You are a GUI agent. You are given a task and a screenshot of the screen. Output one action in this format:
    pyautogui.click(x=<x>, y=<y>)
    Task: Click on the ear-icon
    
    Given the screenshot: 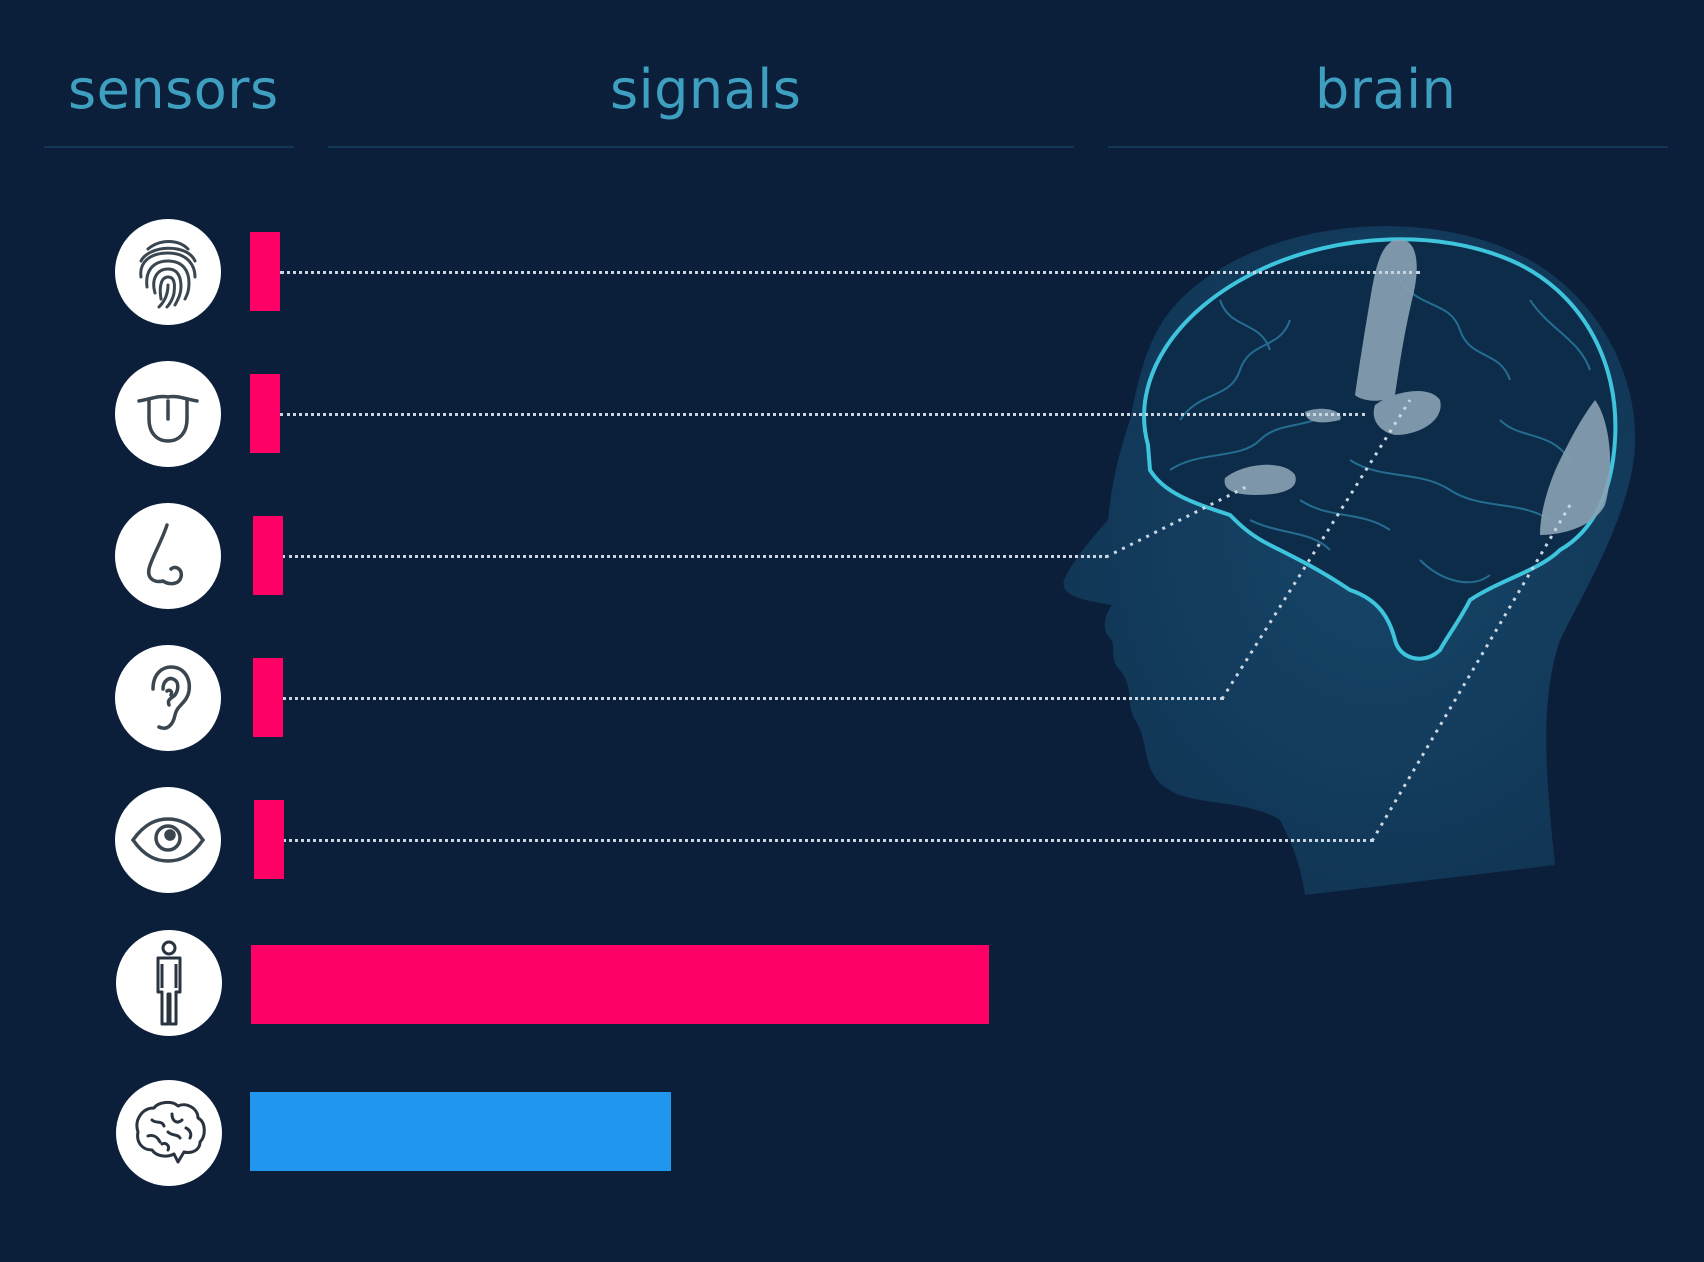 What is the action you would take?
    pyautogui.click(x=168, y=698)
    